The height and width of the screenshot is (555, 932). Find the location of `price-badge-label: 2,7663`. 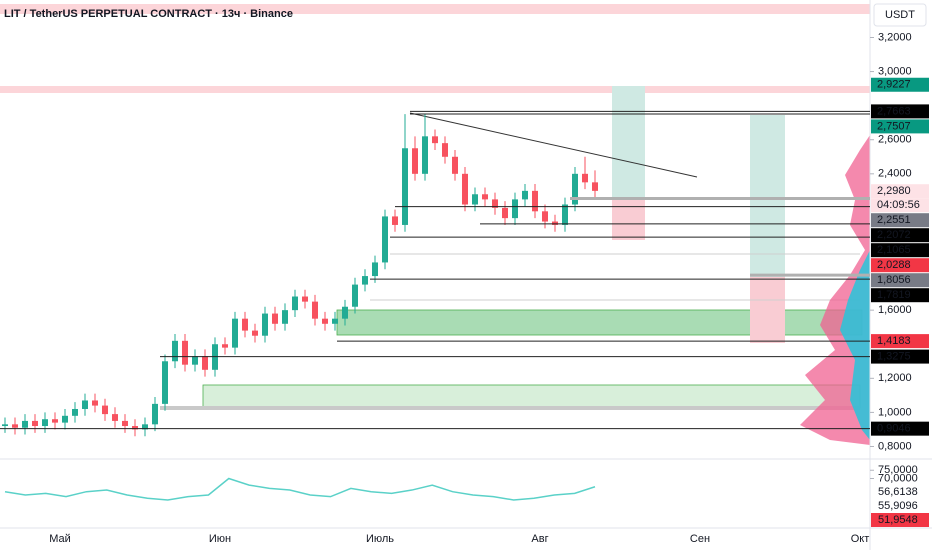

price-badge-label: 2,7663 is located at coordinates (894, 111).